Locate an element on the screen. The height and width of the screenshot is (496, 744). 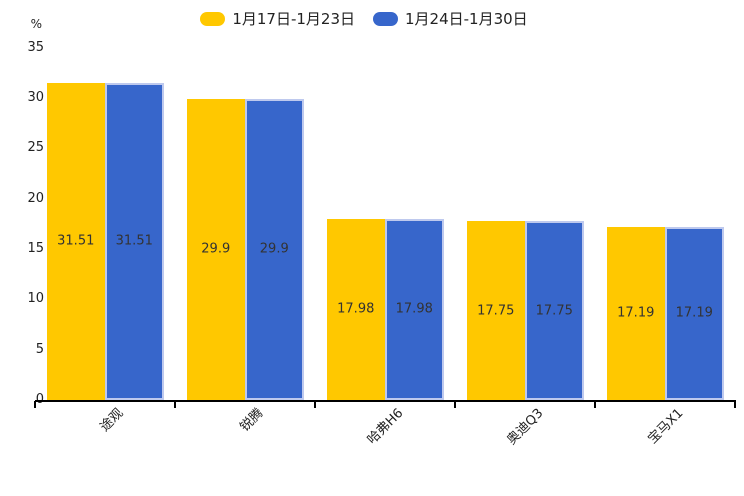
y-axis-unit-label: % is located at coordinates (36, 24).